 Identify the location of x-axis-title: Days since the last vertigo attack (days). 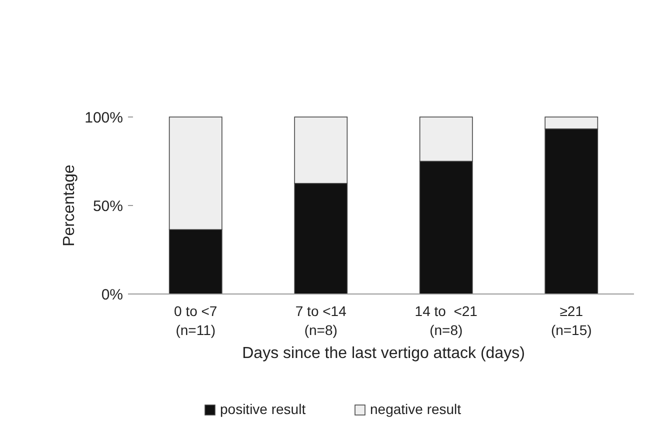
(383, 353).